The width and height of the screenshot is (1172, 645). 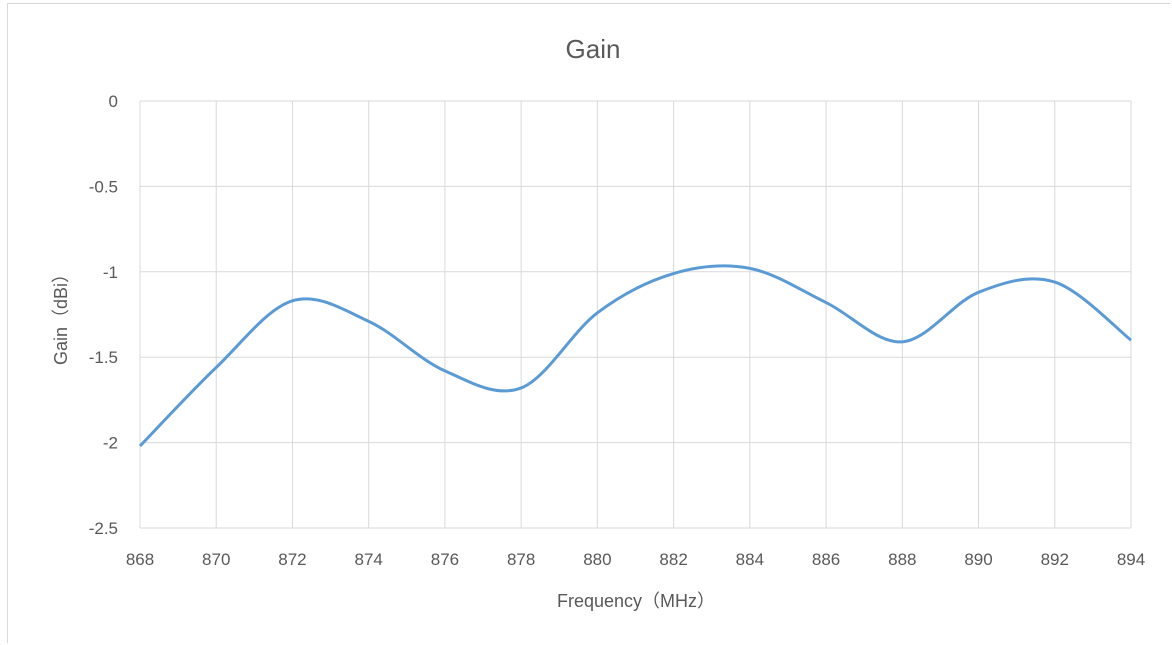 What do you see at coordinates (110, 272) in the screenshot?
I see `y-tick-label: -1` at bounding box center [110, 272].